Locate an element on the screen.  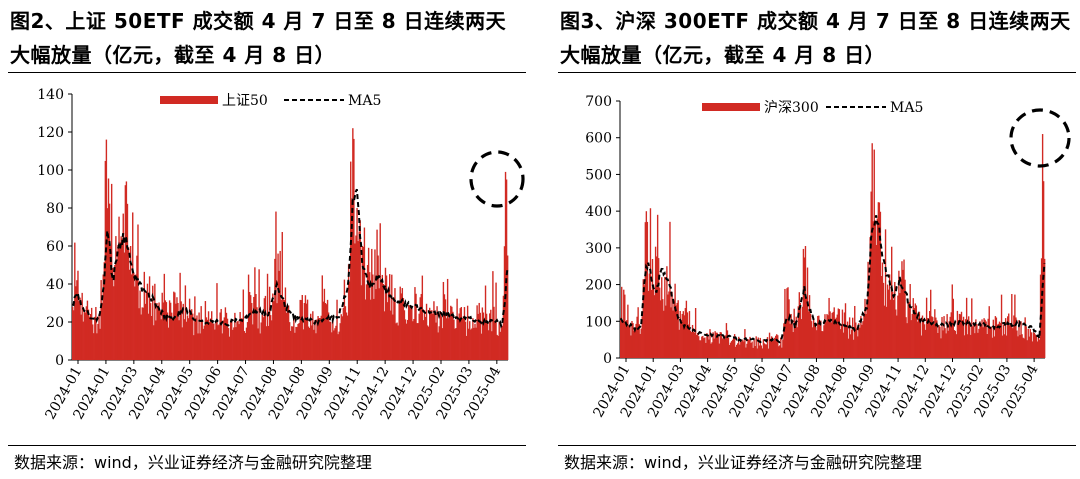
ma5-line is located at coordinates (290, 258).